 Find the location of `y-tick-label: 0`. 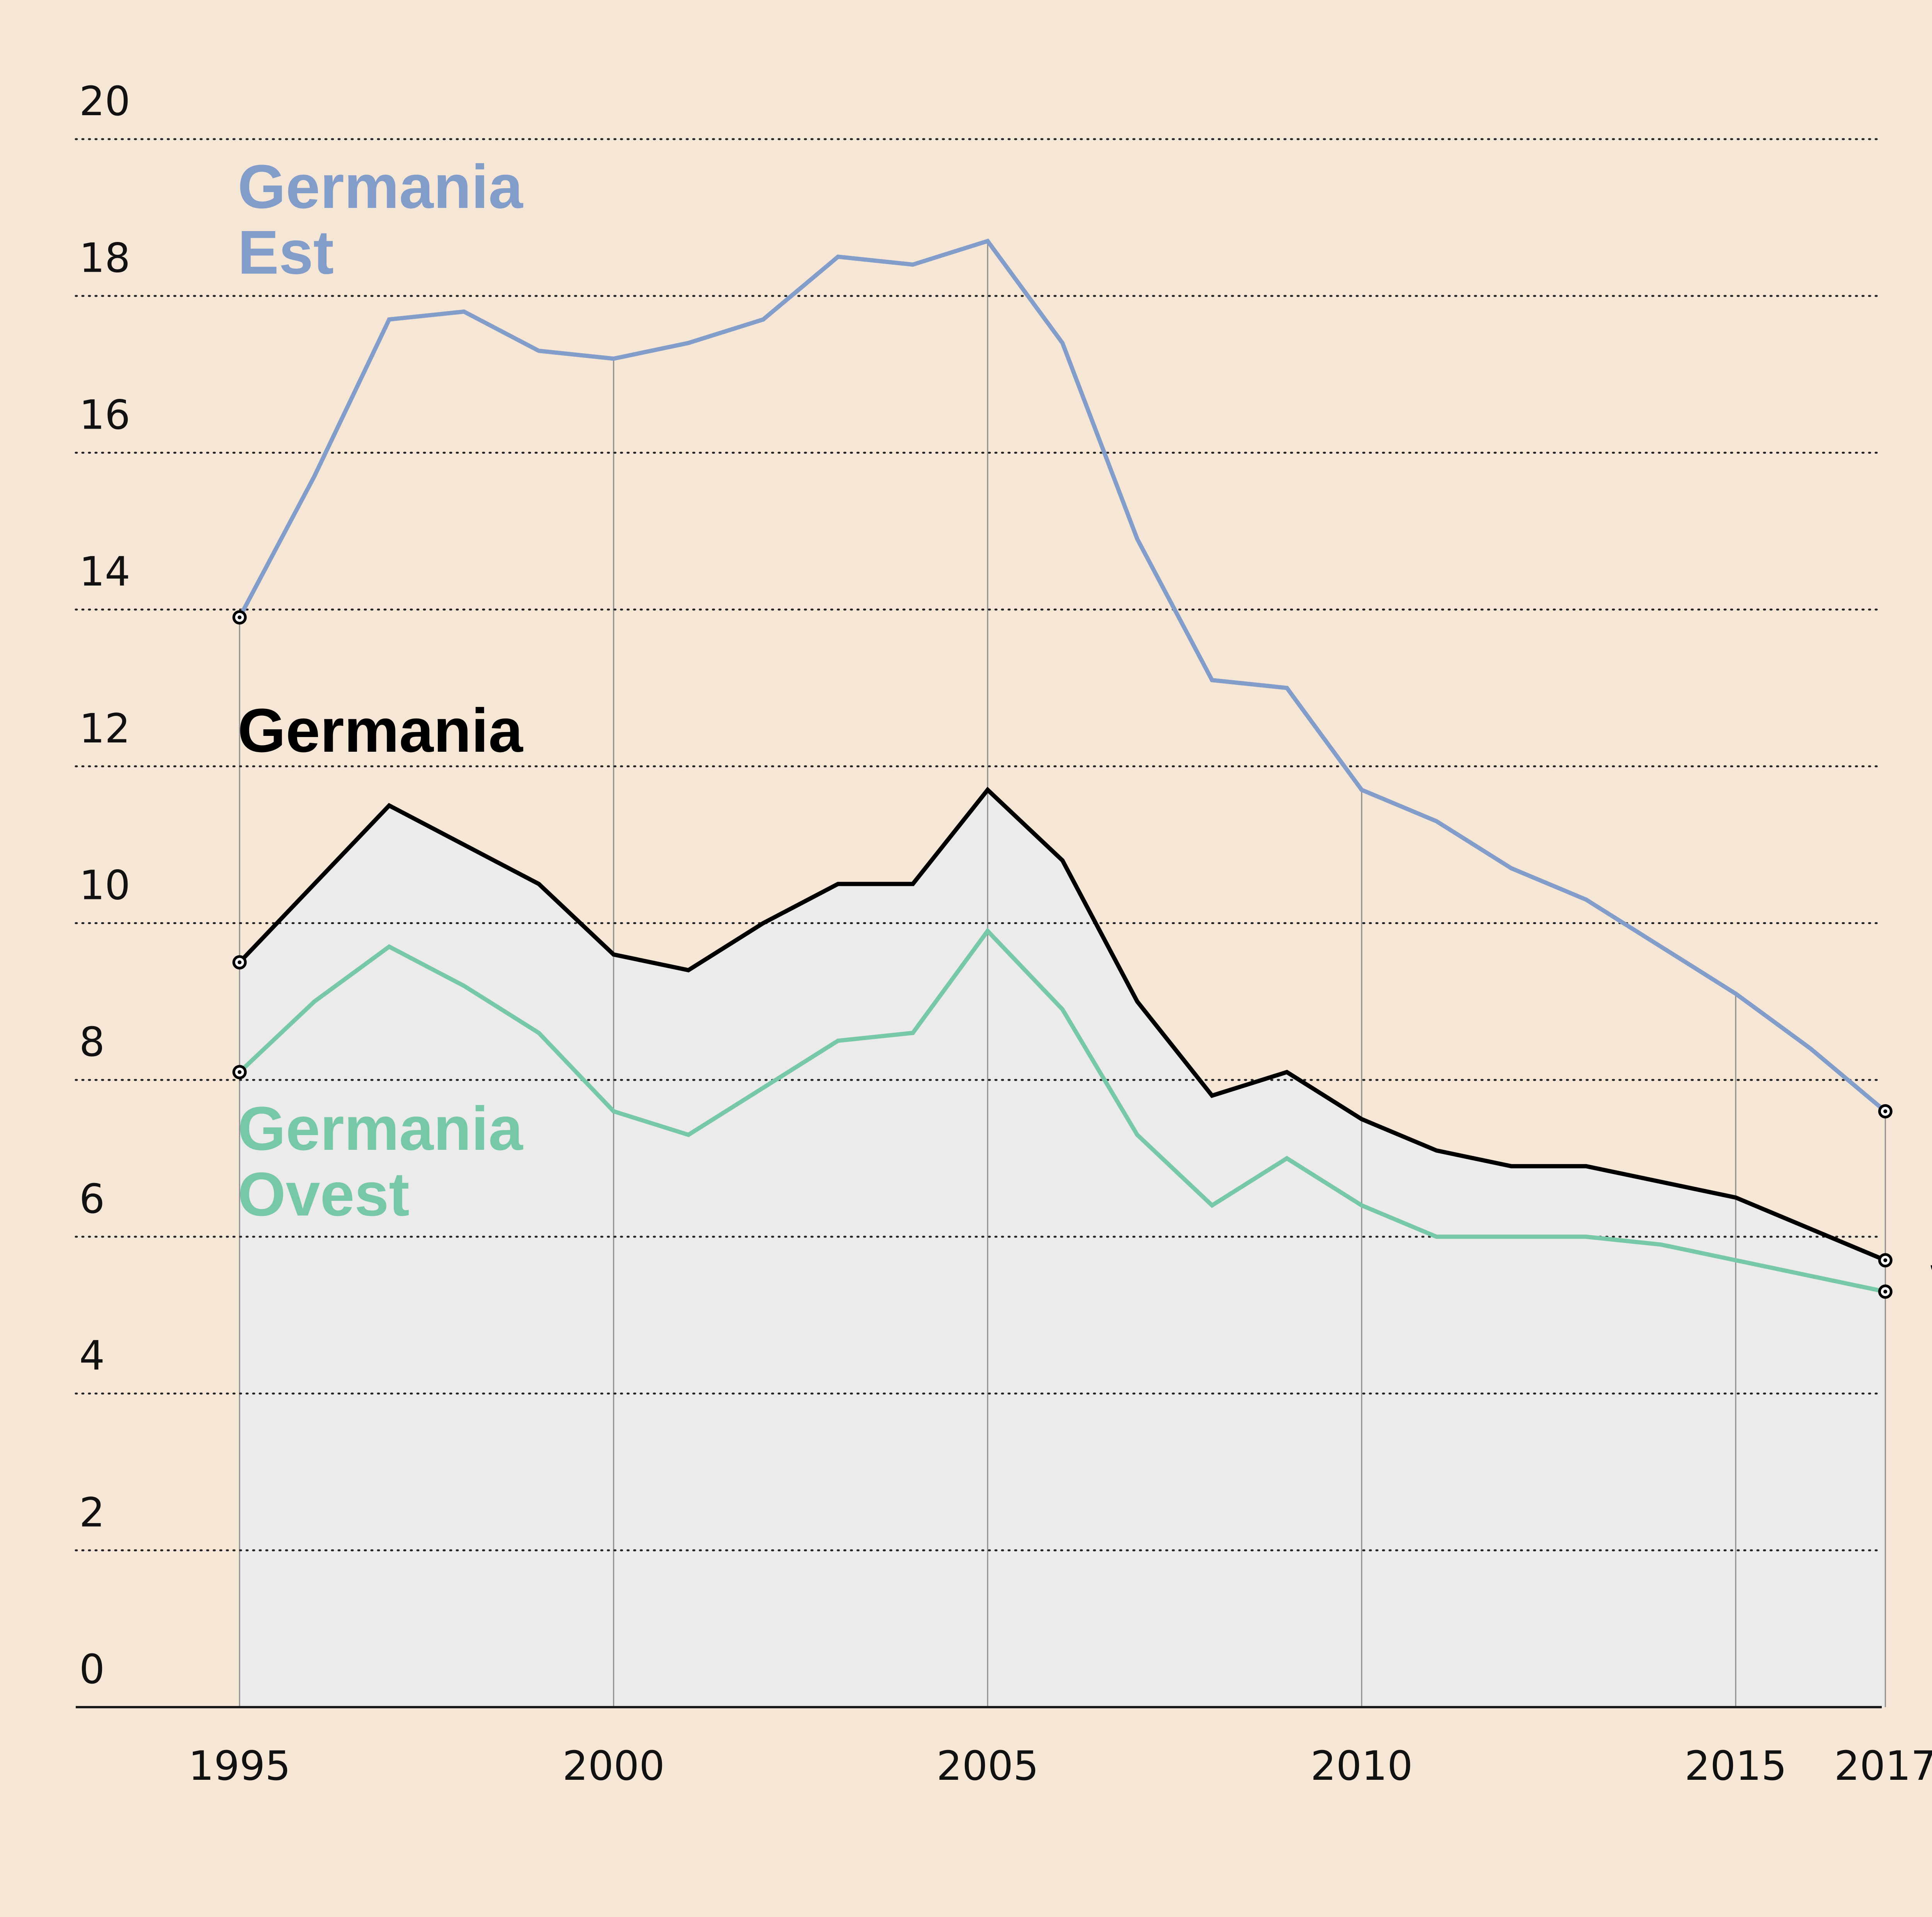

y-tick-label: 0 is located at coordinates (92, 1670).